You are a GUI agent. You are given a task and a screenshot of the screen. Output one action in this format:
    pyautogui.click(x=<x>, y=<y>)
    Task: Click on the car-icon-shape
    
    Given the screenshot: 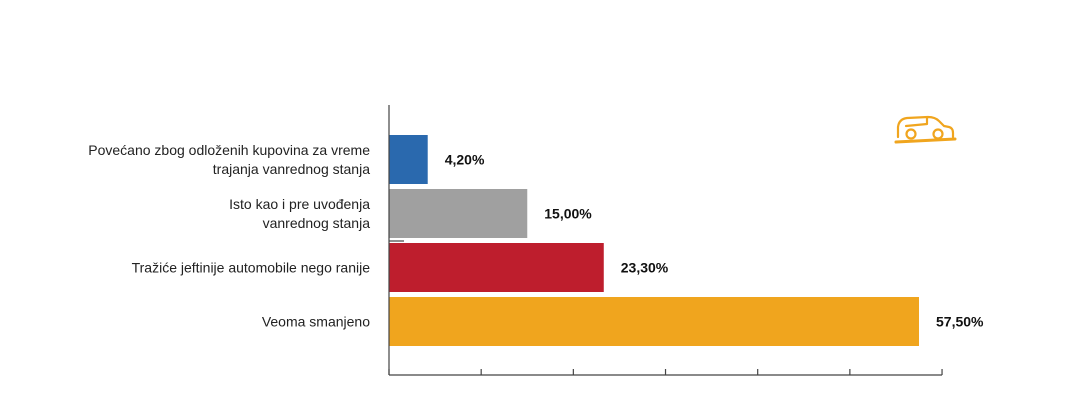 What is the action you would take?
    pyautogui.click(x=925, y=129)
    